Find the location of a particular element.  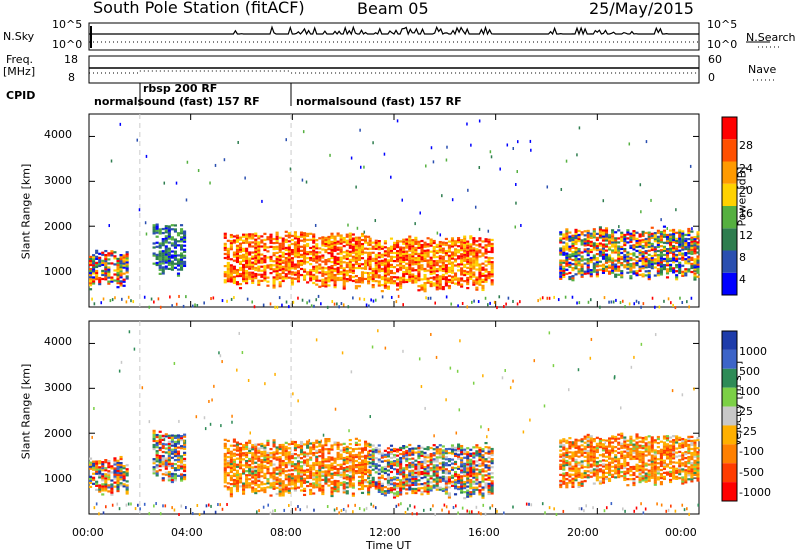

sparse-echo is located at coordinates (420, 213).